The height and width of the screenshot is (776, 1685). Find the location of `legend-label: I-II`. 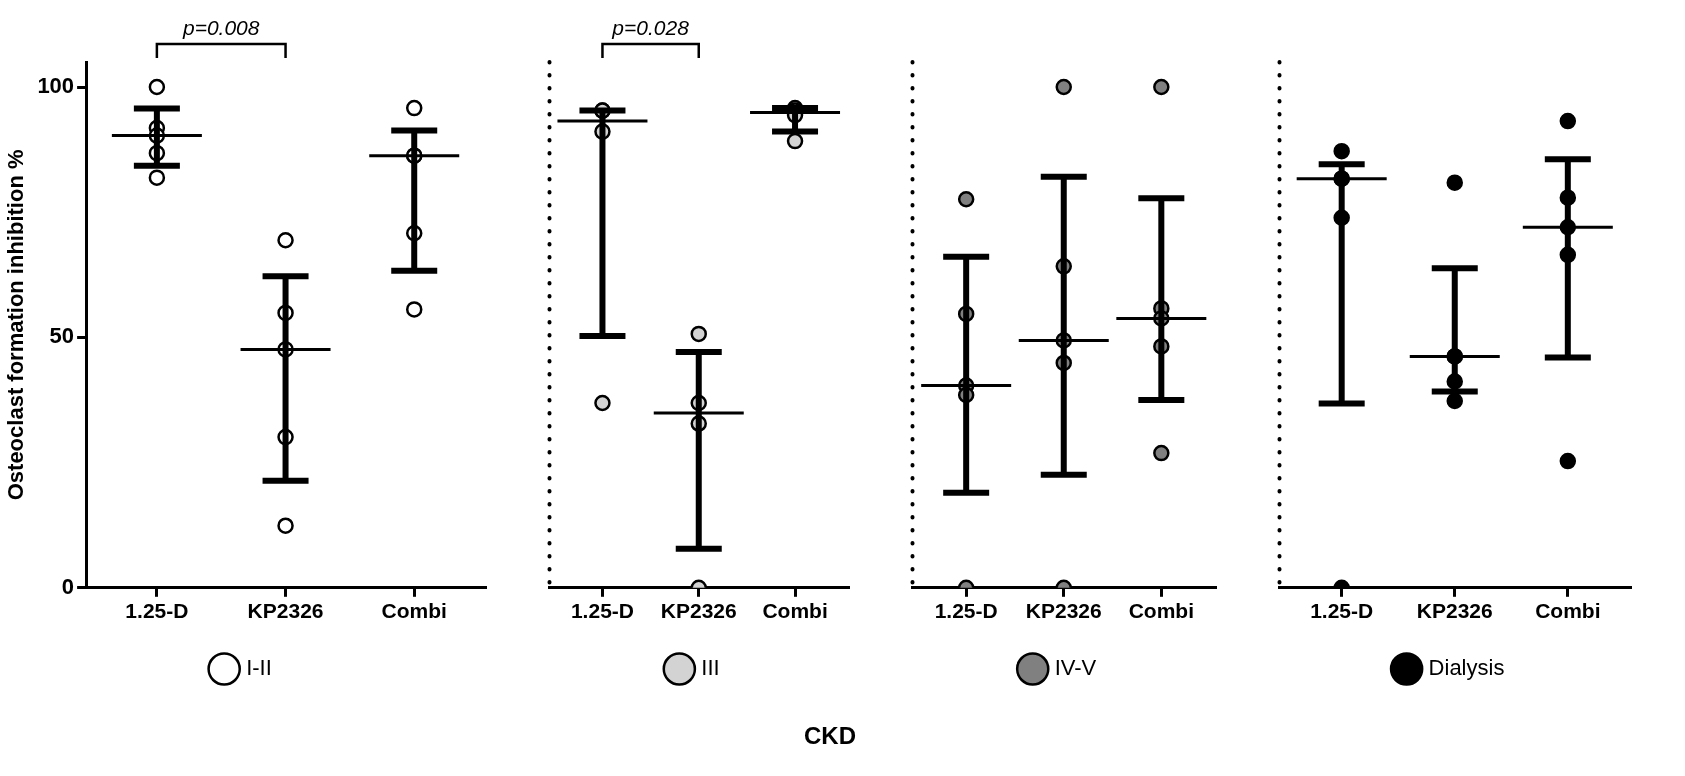

legend-label: I-II is located at coordinates (259, 668).